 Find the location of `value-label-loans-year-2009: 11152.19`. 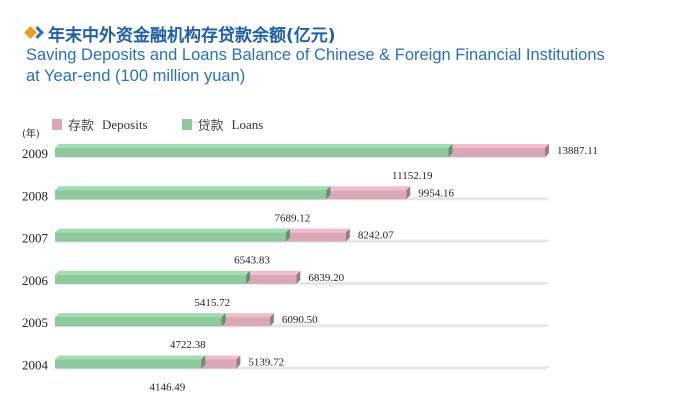

value-label-loans-year-2009: 11152.19 is located at coordinates (412, 176).